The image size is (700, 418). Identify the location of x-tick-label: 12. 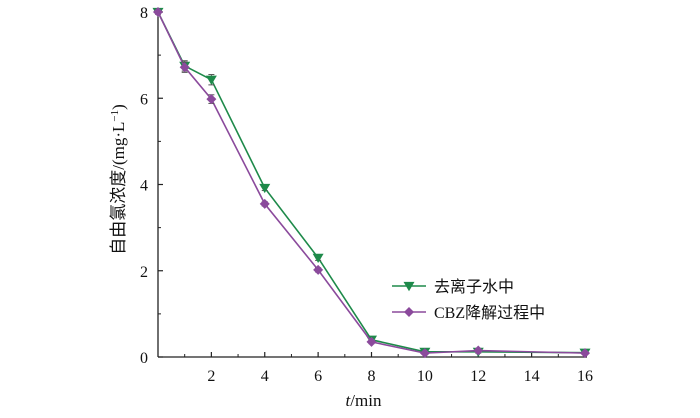
(478, 376).